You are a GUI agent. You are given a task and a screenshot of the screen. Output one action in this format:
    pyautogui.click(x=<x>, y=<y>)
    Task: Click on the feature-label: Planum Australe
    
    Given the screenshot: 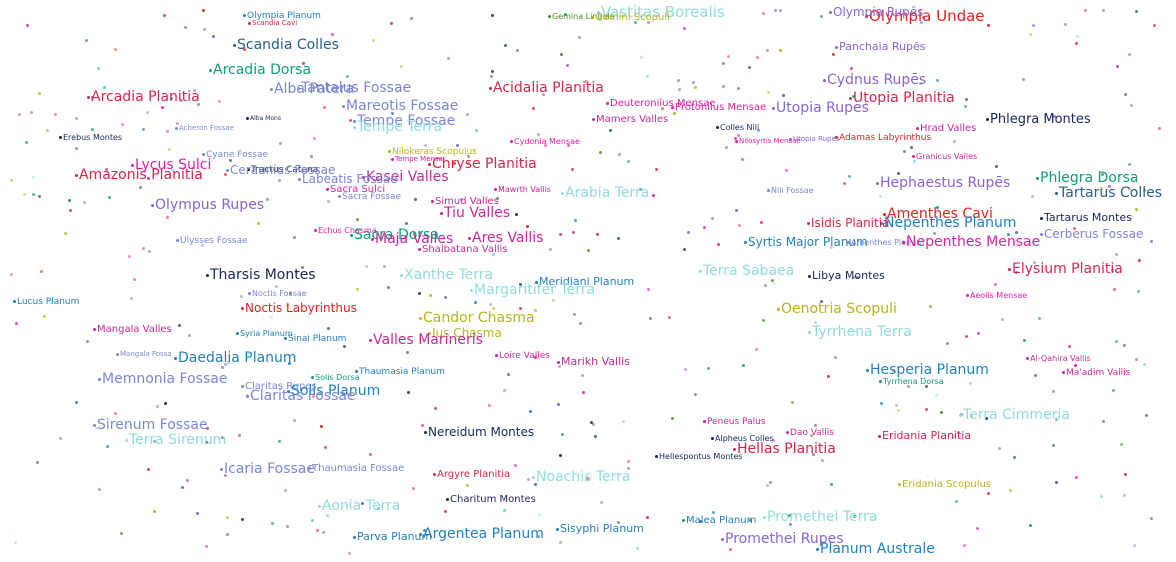 What is the action you would take?
    pyautogui.click(x=875, y=549)
    